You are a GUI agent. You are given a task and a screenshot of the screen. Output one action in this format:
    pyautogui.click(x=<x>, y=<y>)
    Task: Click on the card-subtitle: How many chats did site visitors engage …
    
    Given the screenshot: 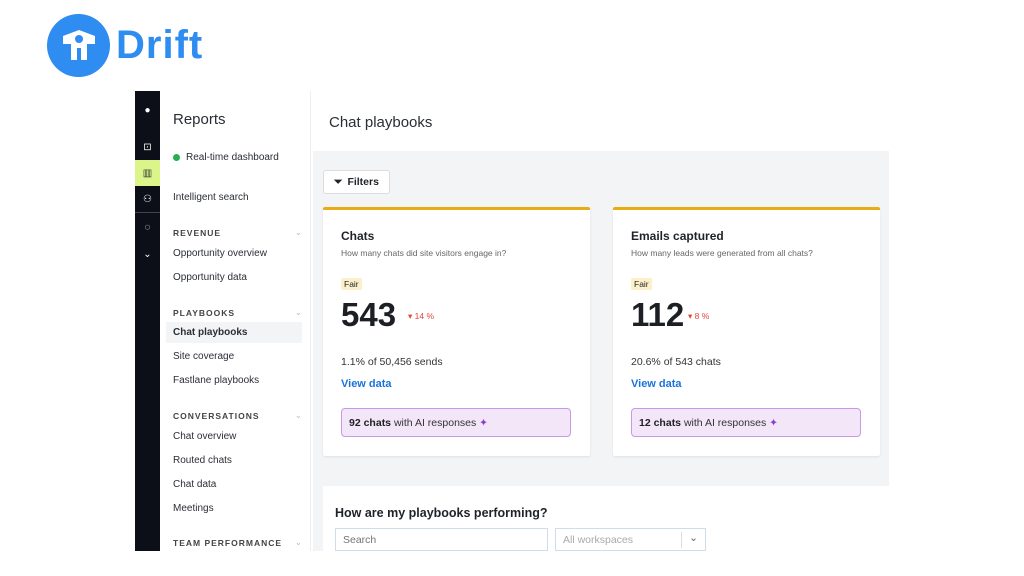 What is the action you would take?
    pyautogui.click(x=424, y=253)
    